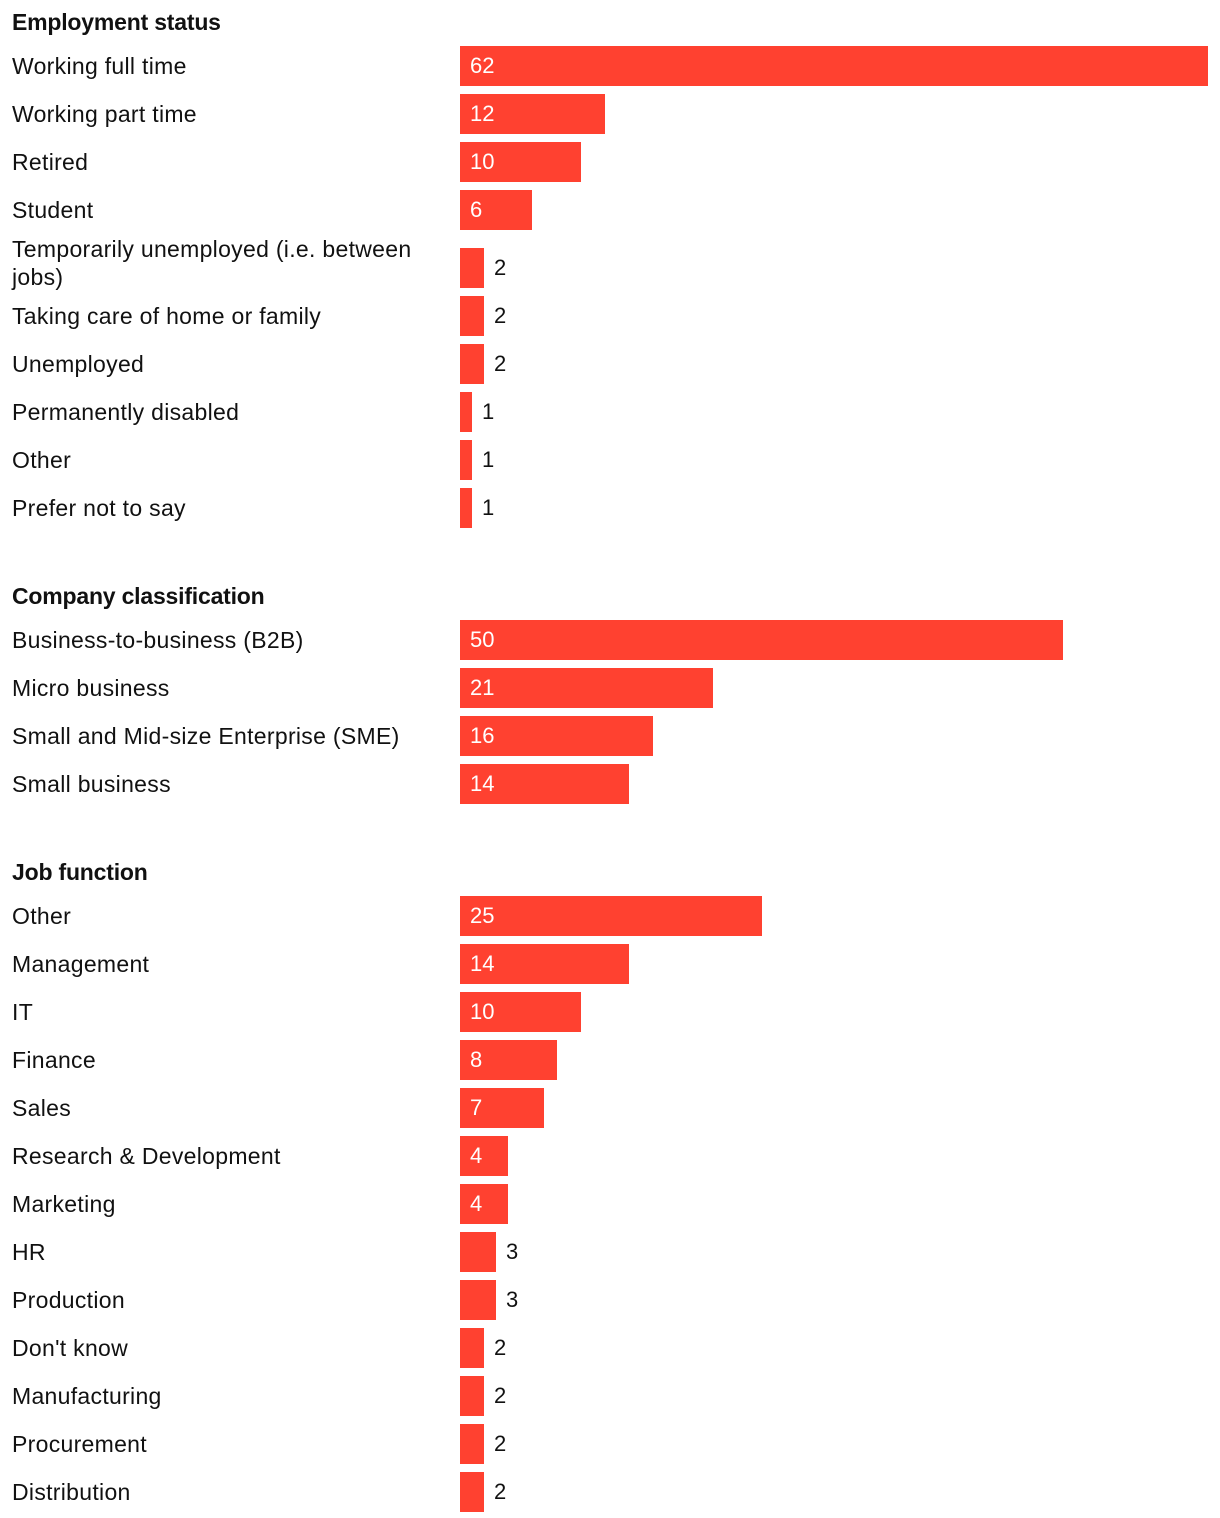  I want to click on category-label: Prefer not to say, so click(99, 508).